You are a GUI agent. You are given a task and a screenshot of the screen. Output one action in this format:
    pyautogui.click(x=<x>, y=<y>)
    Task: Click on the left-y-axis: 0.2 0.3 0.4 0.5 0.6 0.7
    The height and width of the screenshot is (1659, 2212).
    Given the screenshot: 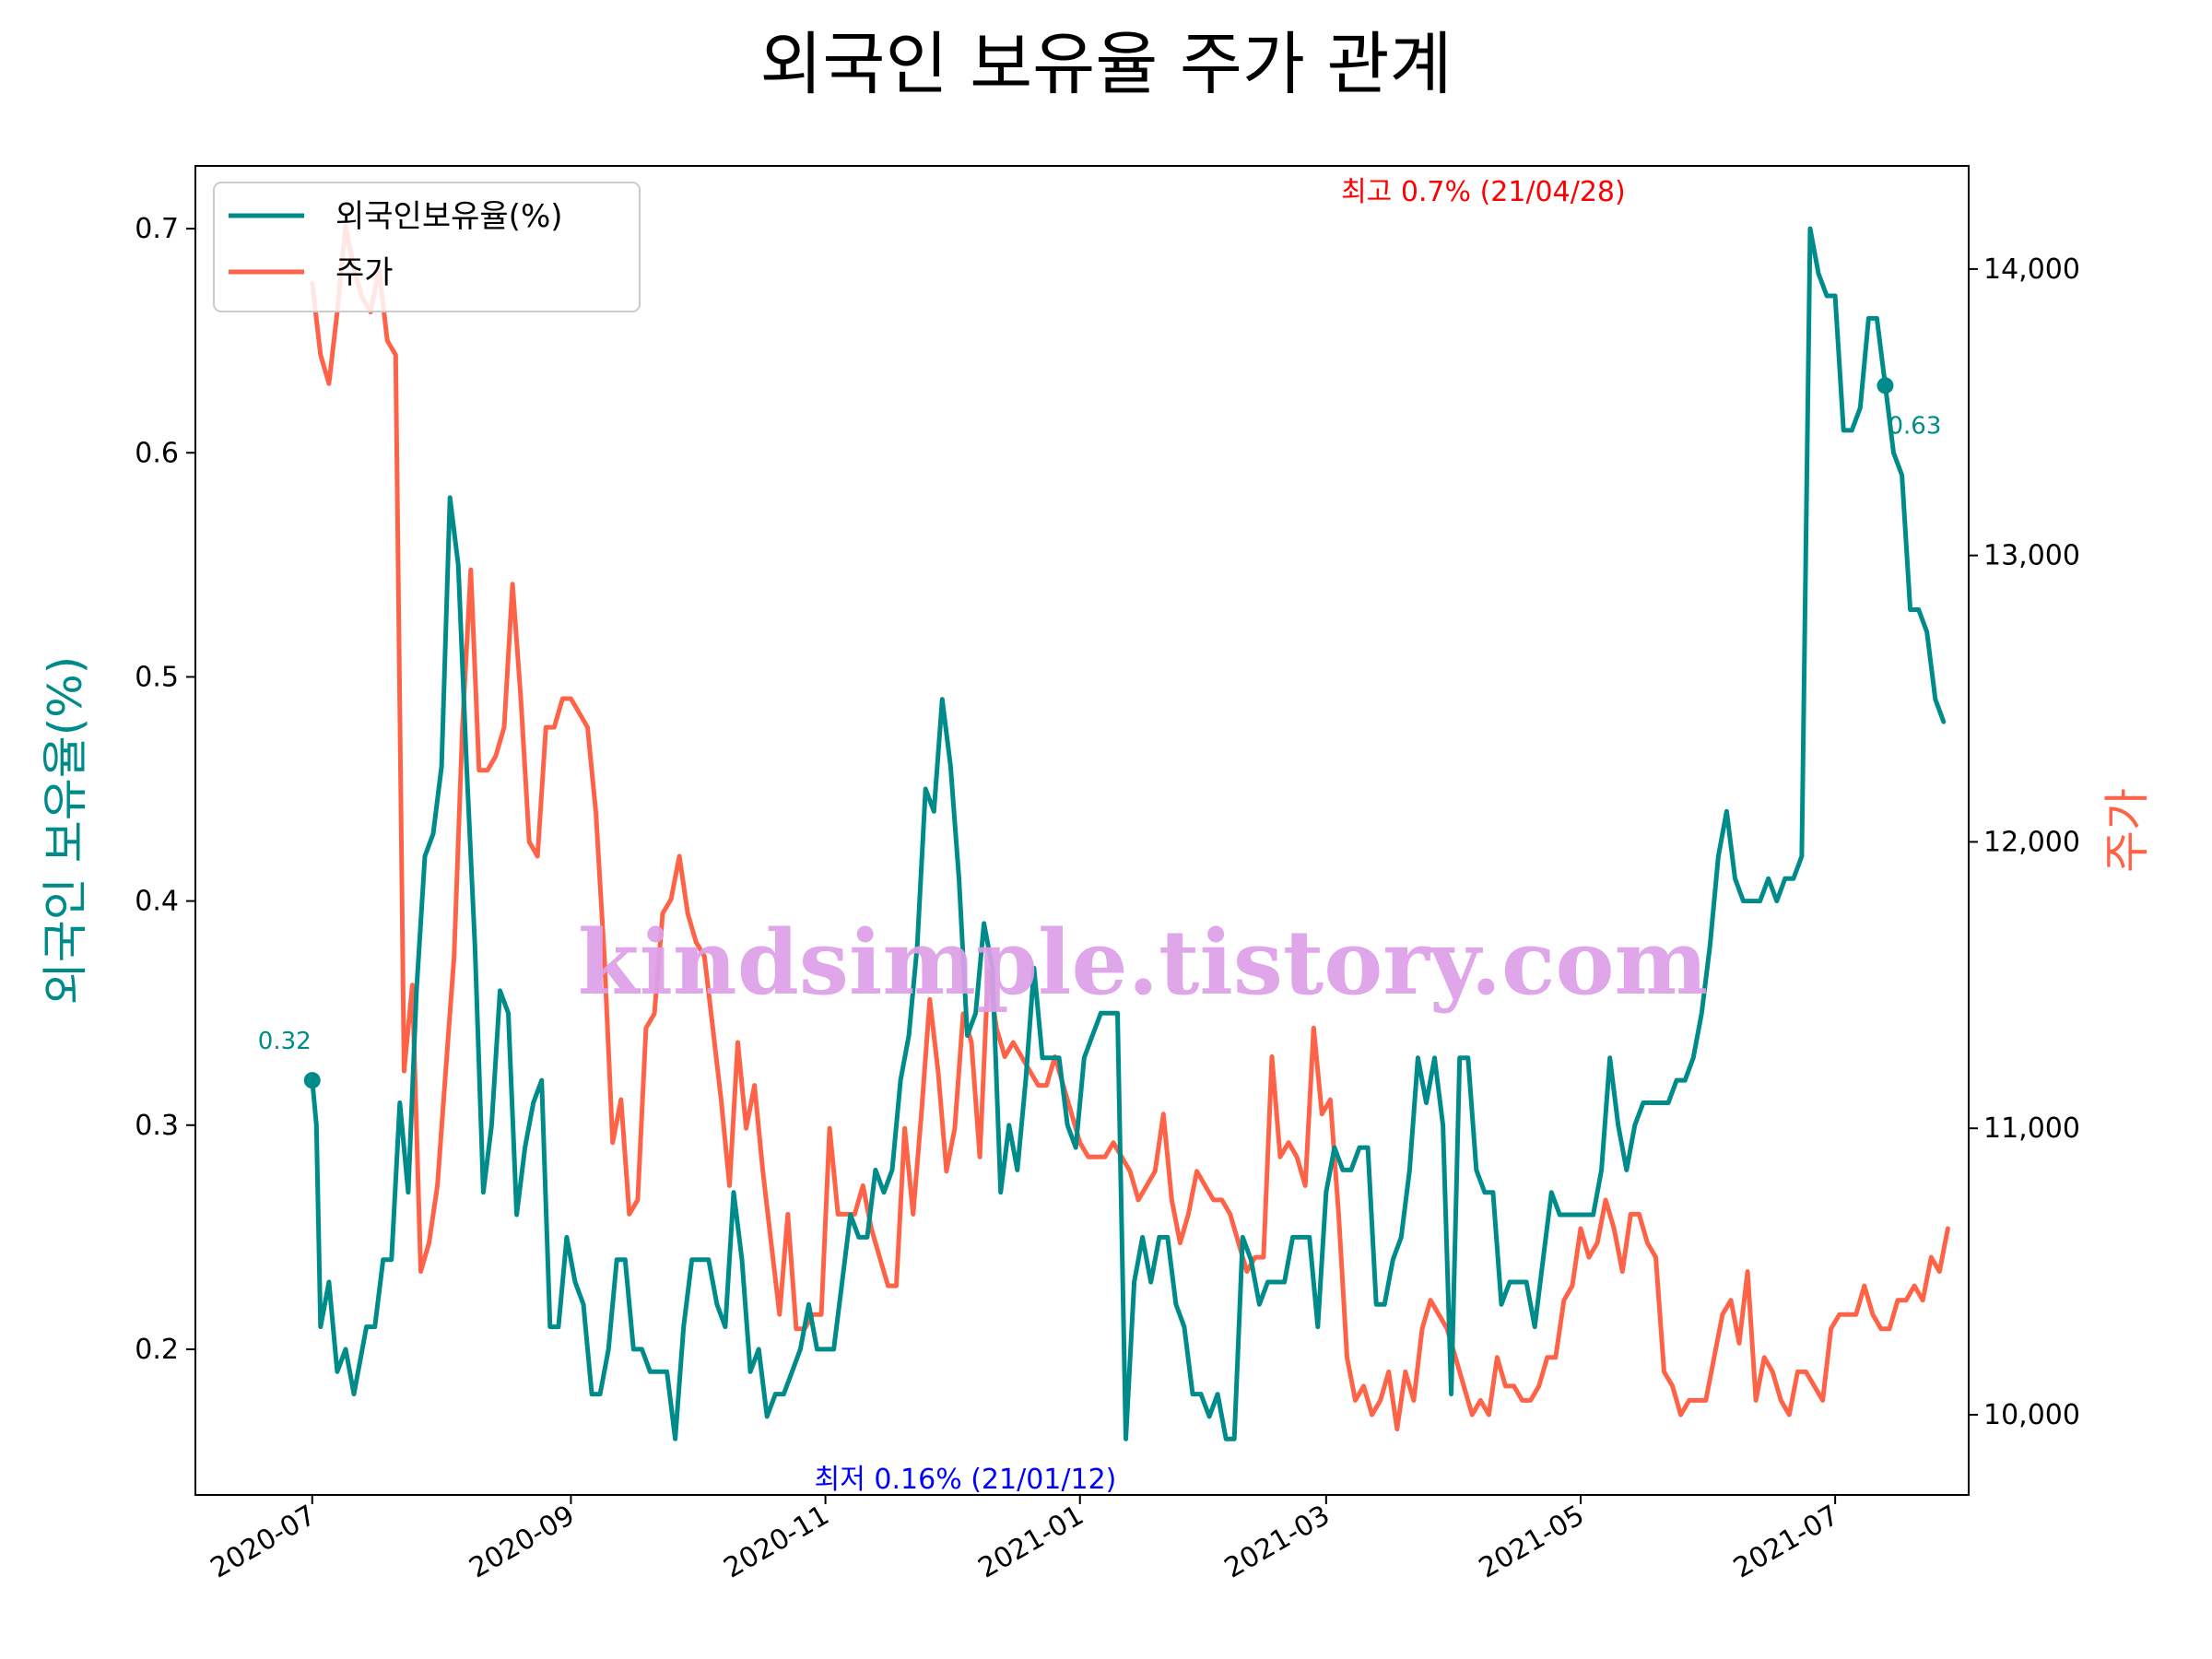 What is the action you would take?
    pyautogui.click(x=165, y=789)
    